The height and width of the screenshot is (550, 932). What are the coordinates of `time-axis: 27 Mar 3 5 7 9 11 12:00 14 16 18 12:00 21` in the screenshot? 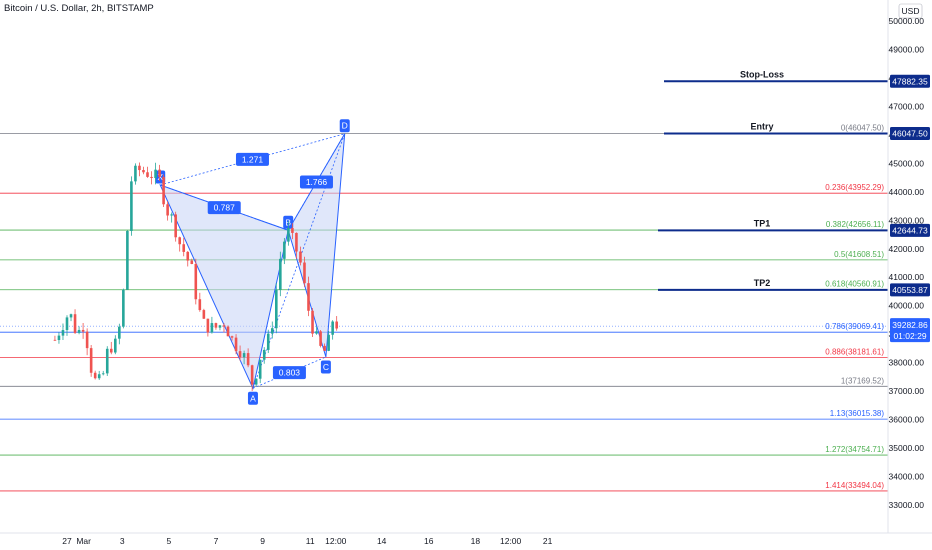 It's located at (466, 539).